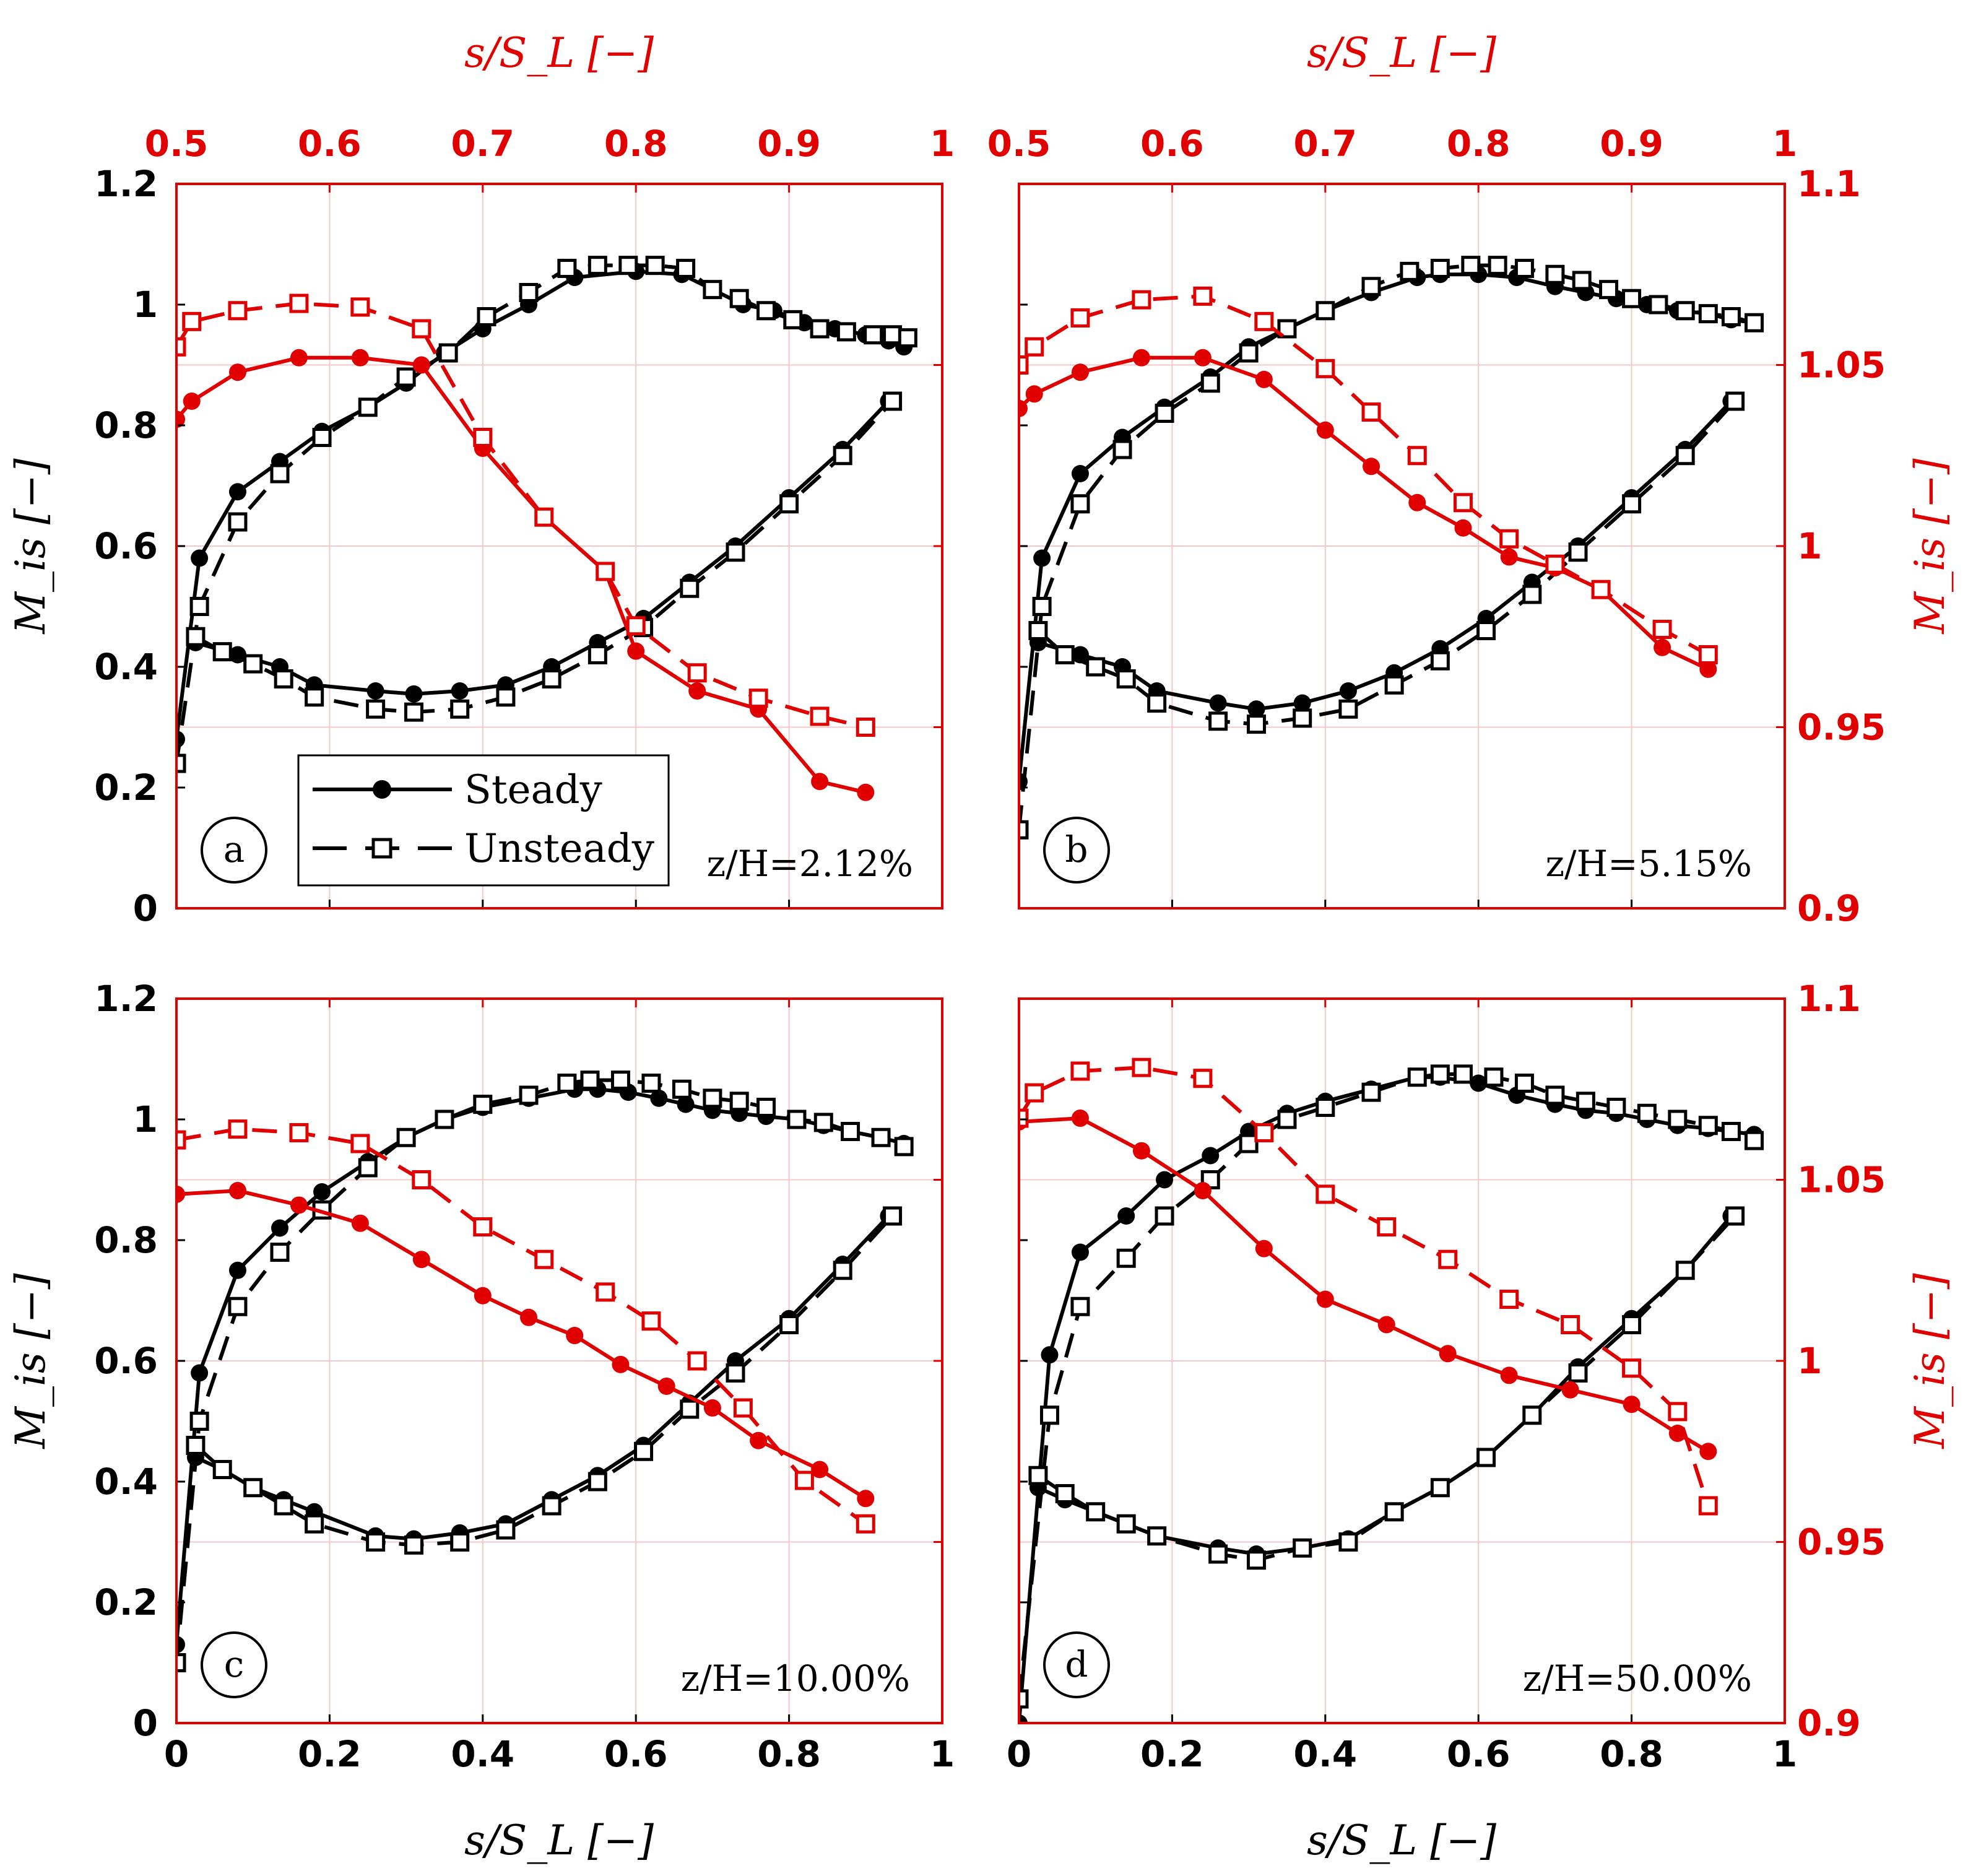 The height and width of the screenshot is (1876, 1981). Describe the element at coordinates (1479, 144) in the screenshot. I see `top-tick-label: 0.8` at that location.